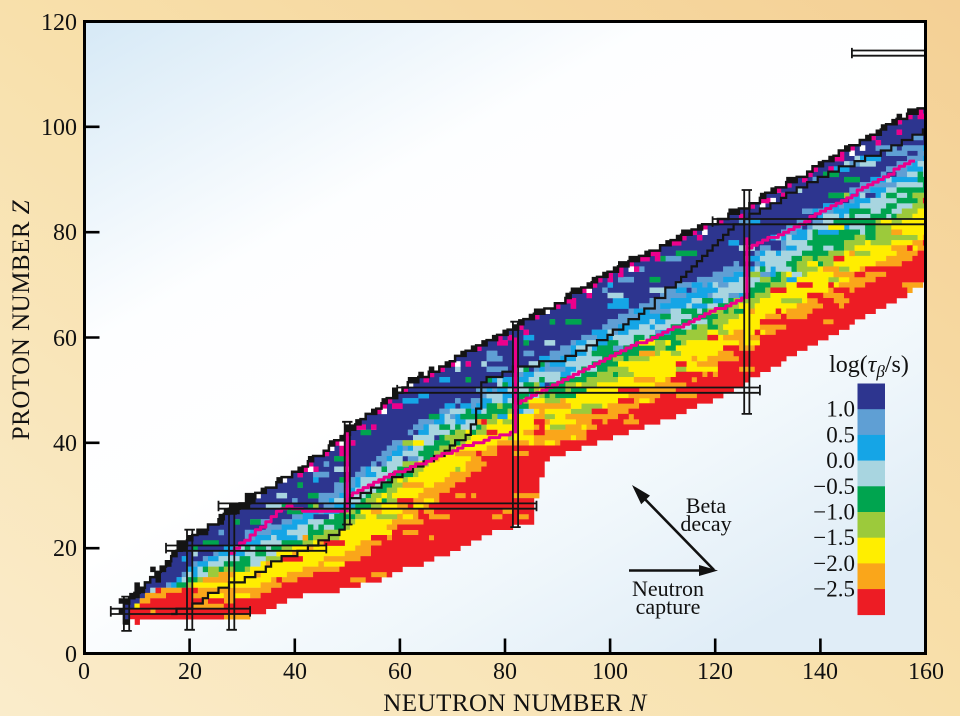 The width and height of the screenshot is (960, 716). I want to click on svg-text: NEUTRON NUMBER N, so click(515, 703).